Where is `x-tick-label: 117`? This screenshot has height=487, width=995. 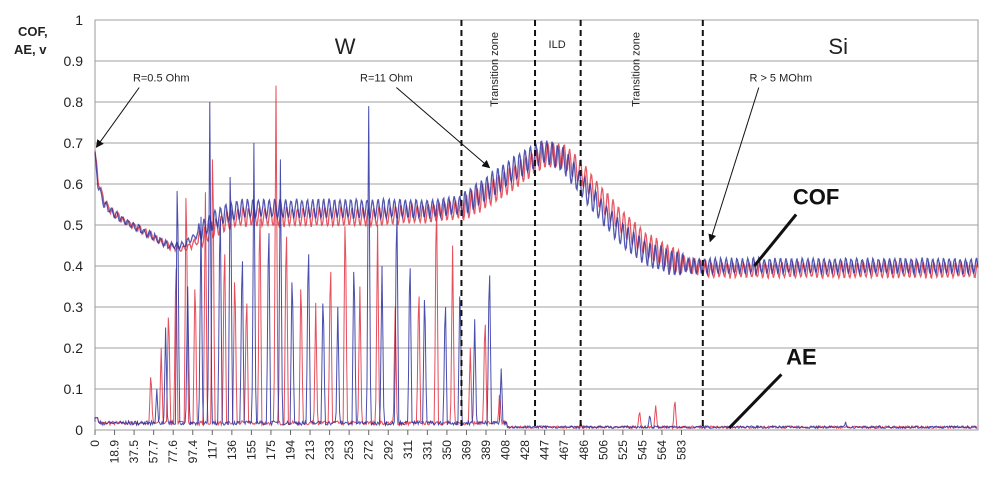 x-tick-label: 117 is located at coordinates (212, 449).